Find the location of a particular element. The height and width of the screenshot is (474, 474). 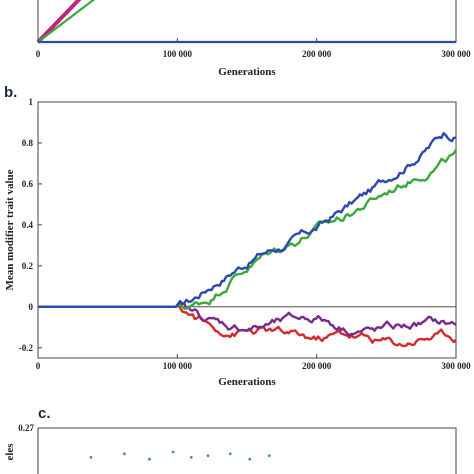

panel-a-x-tick-label: 200 000 is located at coordinates (317, 54).